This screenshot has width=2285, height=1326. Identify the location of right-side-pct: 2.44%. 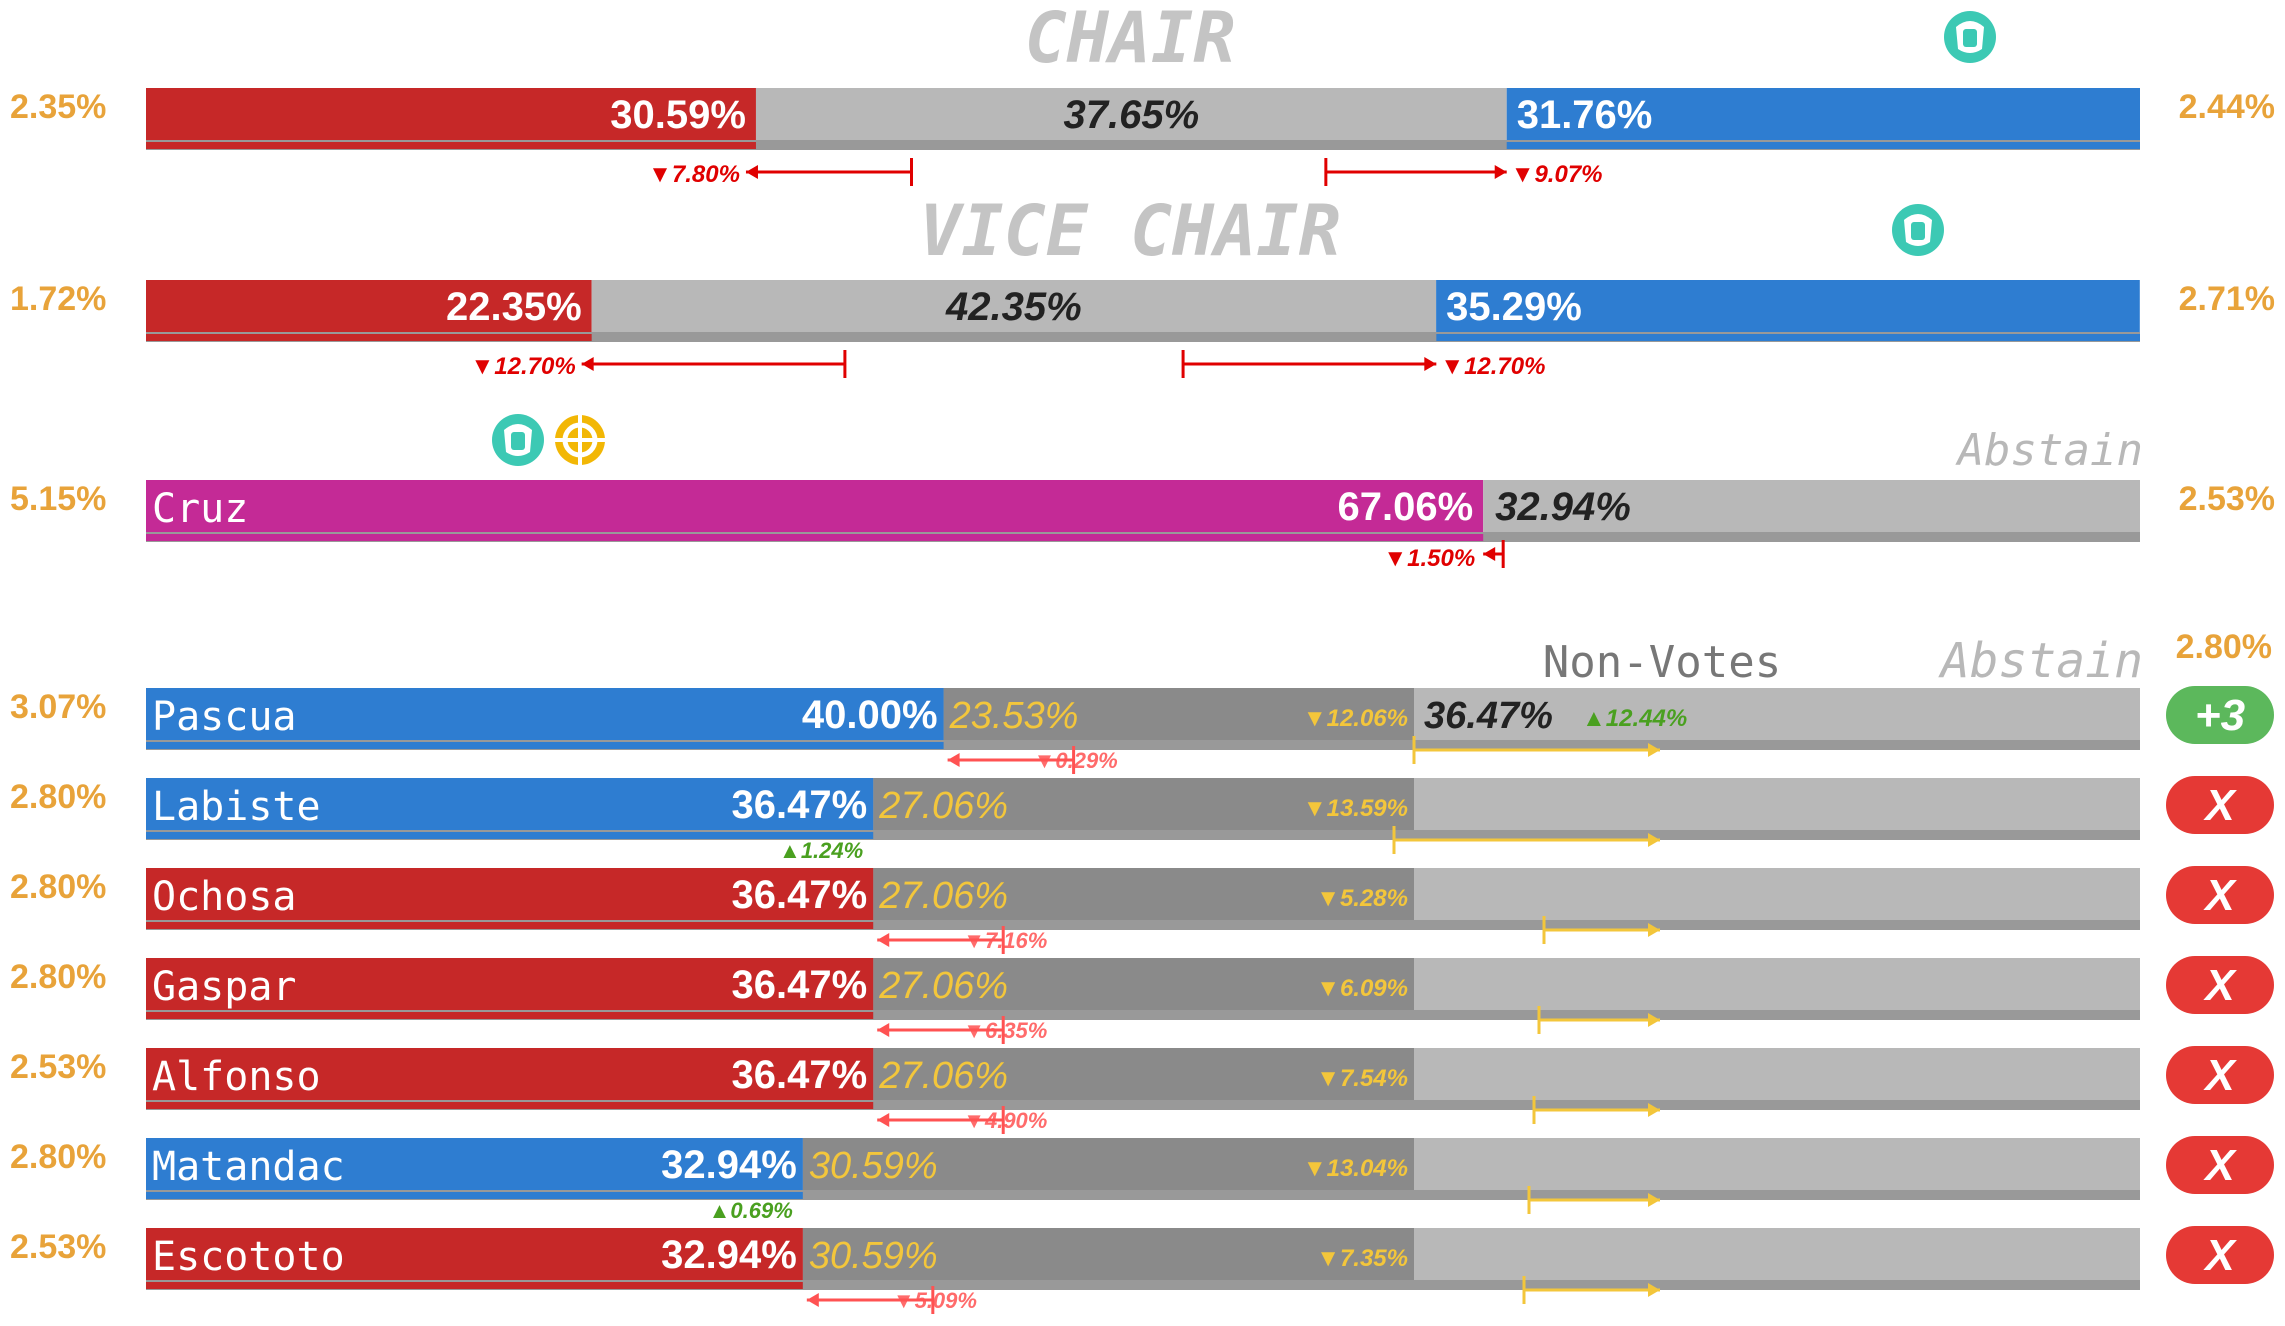
(2227, 107).